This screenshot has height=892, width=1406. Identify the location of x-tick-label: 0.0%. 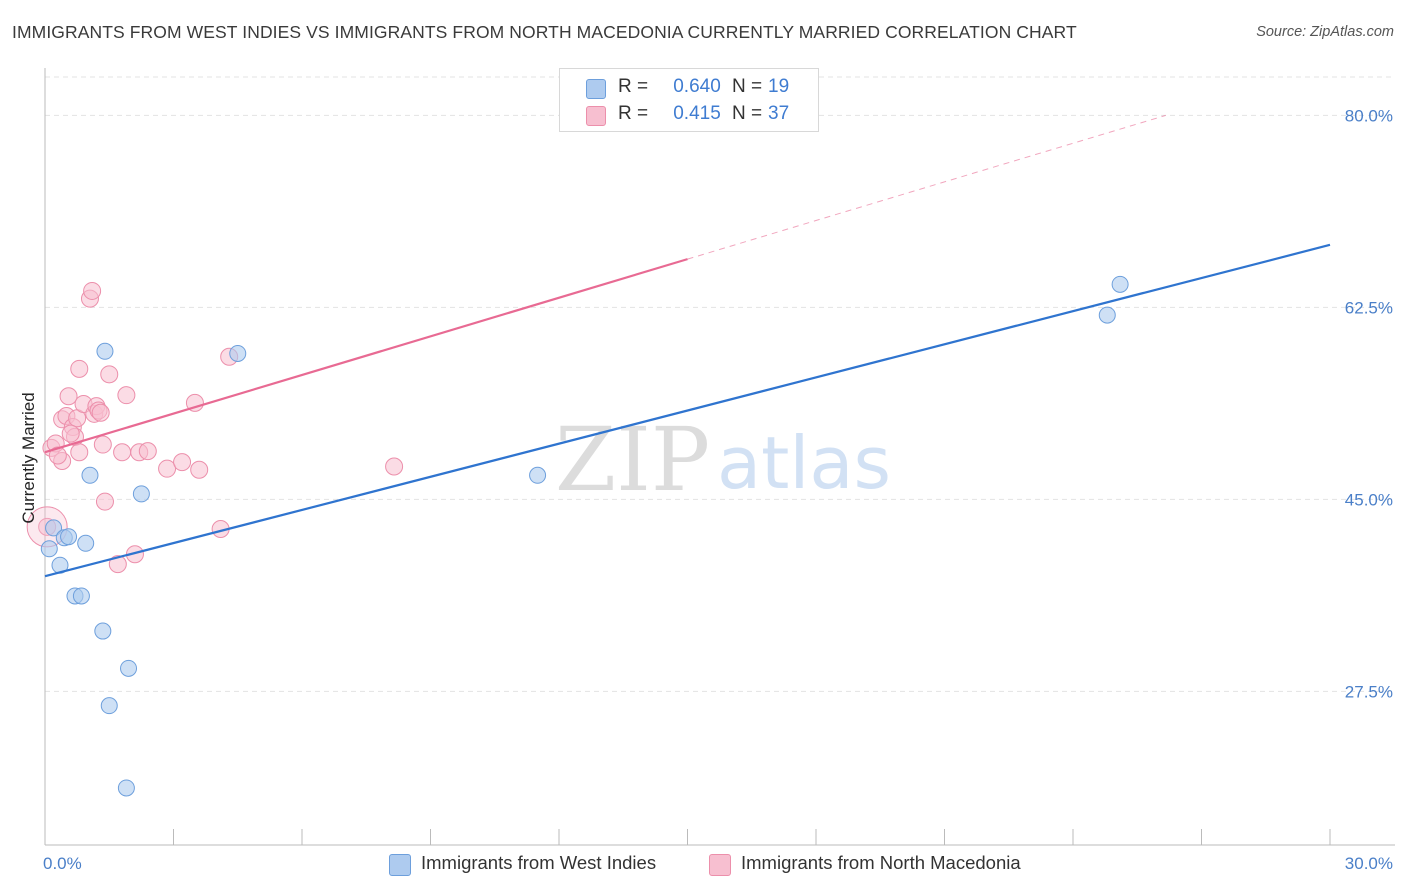
(62, 863).